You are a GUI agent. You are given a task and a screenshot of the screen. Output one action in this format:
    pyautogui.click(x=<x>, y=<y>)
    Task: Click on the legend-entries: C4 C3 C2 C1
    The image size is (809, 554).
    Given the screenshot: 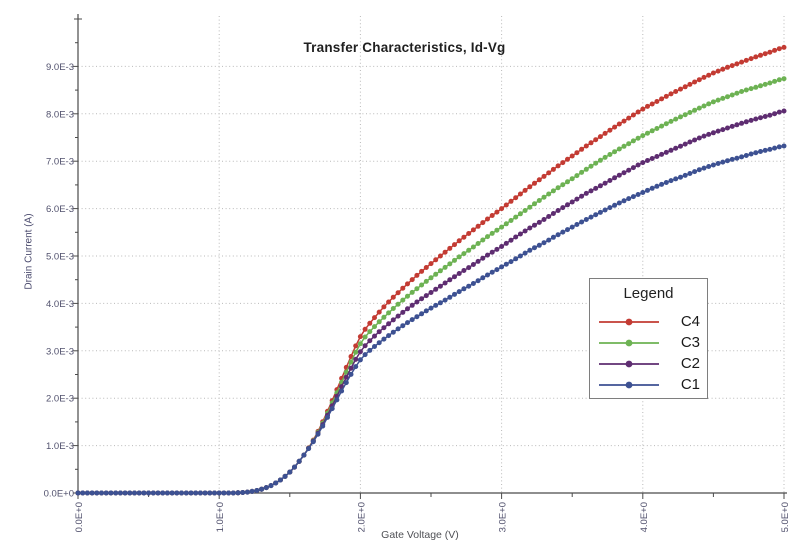 What is the action you would take?
    pyautogui.click(x=648, y=353)
    